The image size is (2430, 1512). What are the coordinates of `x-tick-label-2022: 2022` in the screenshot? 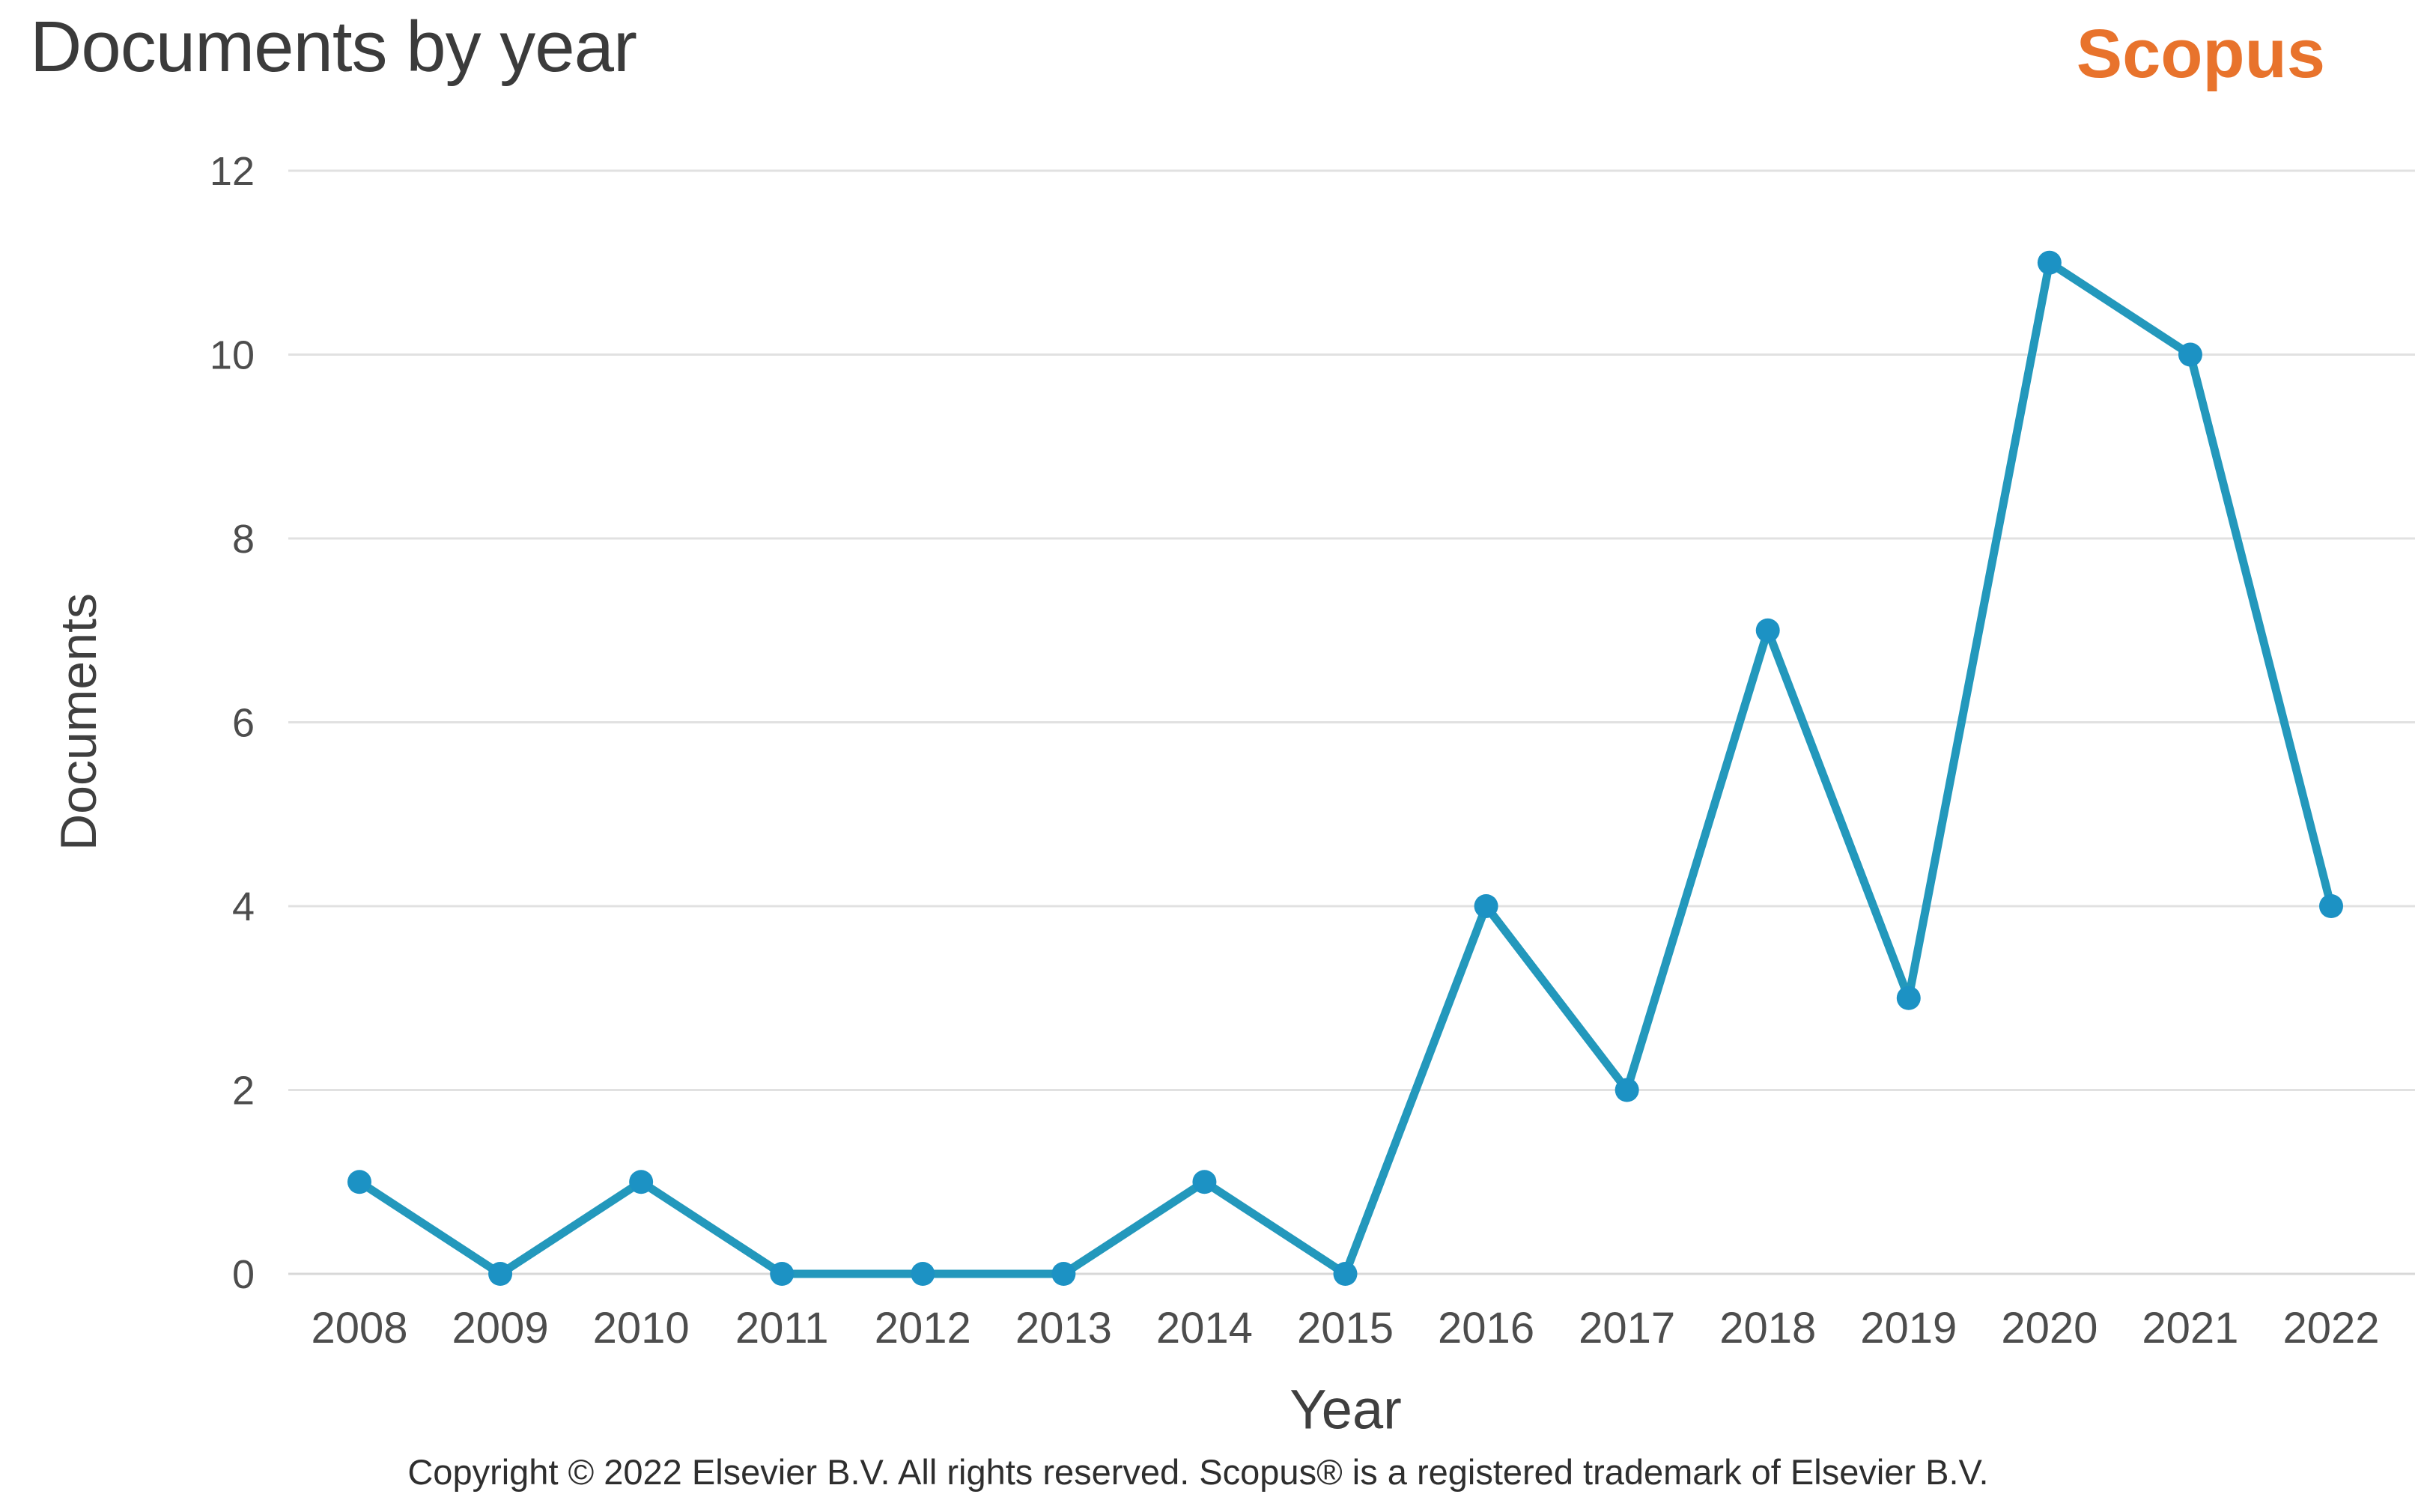 It's located at (2330, 1328).